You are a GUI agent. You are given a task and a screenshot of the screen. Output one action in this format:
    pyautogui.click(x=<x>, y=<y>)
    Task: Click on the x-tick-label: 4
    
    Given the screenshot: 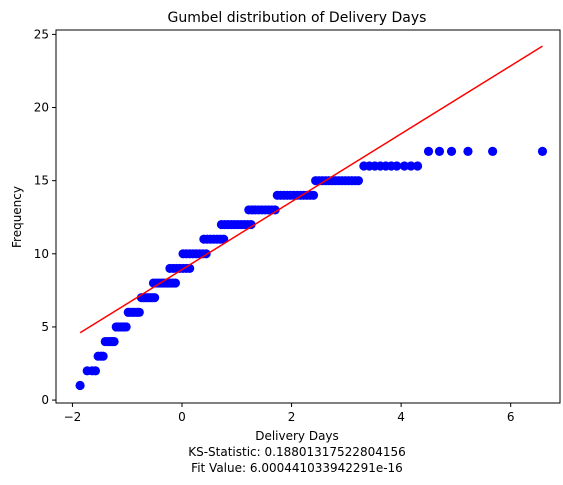 What is the action you would take?
    pyautogui.click(x=401, y=417)
    